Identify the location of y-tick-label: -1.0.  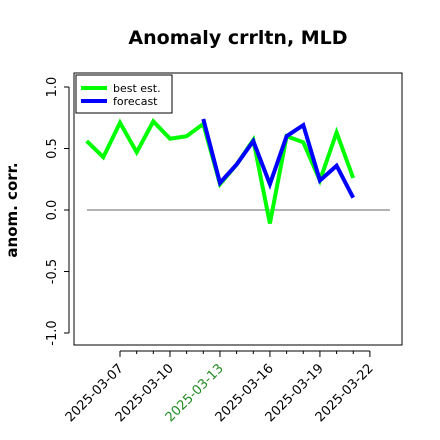
(52, 332).